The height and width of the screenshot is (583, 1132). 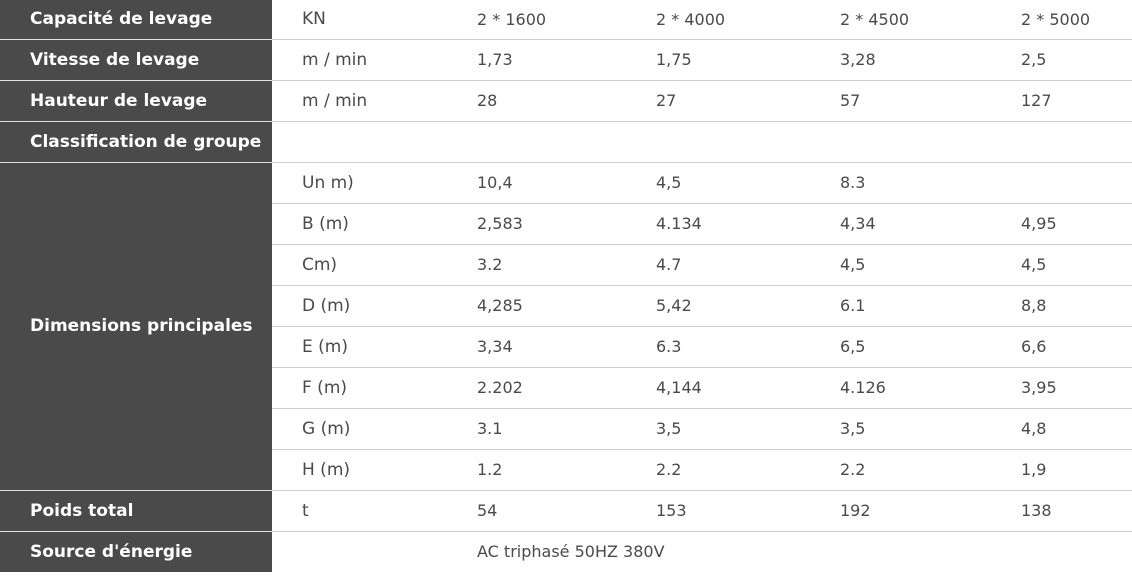 What do you see at coordinates (900, 347) in the screenshot?
I see `value-cell: 6,5` at bounding box center [900, 347].